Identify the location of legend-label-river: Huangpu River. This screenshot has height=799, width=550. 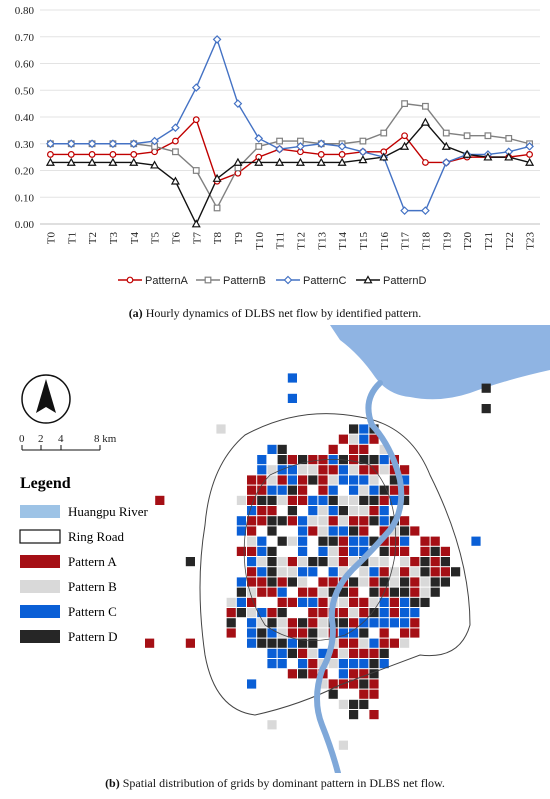
(108, 511).